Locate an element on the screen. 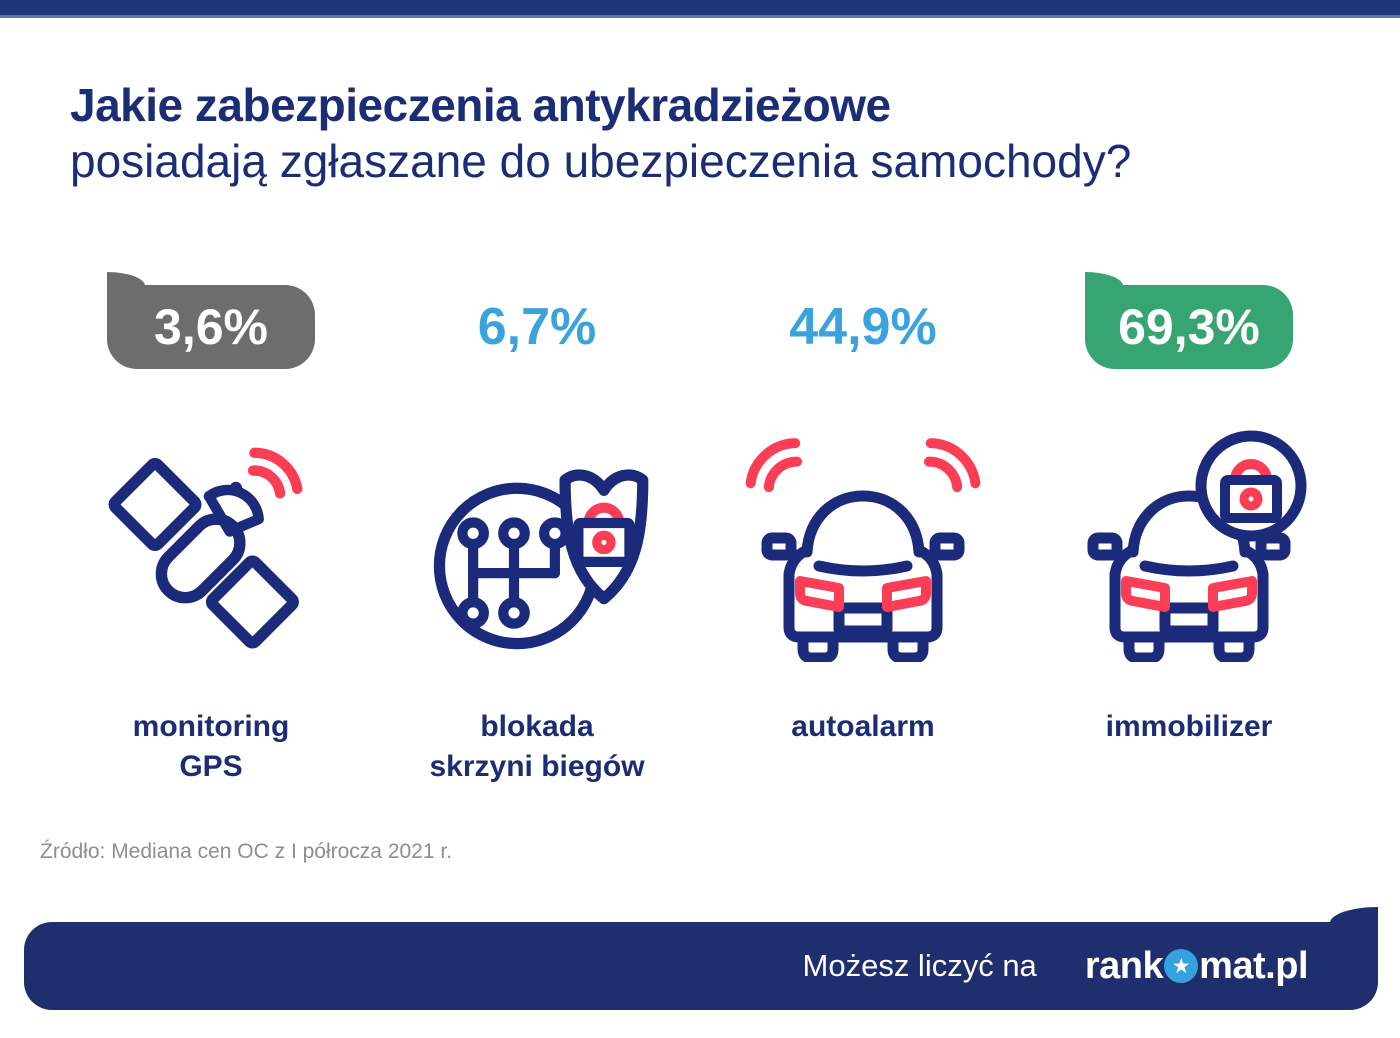 The width and height of the screenshot is (1400, 1038). icon-cell-monitoring-gps is located at coordinates (211, 546).